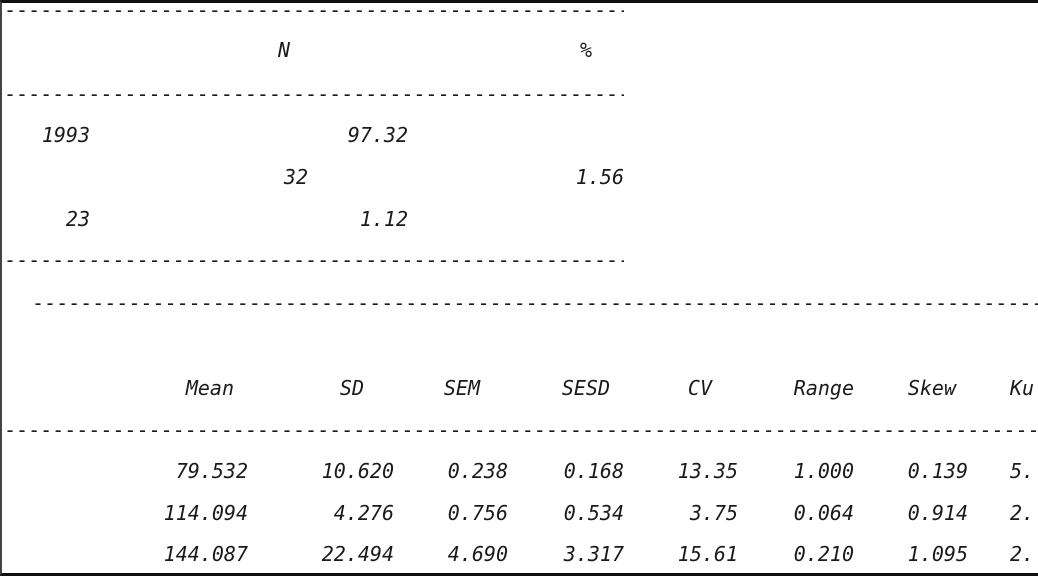 Image resolution: width=1038 pixels, height=576 pixels. I want to click on table2-header-mean: Mean, so click(209, 388).